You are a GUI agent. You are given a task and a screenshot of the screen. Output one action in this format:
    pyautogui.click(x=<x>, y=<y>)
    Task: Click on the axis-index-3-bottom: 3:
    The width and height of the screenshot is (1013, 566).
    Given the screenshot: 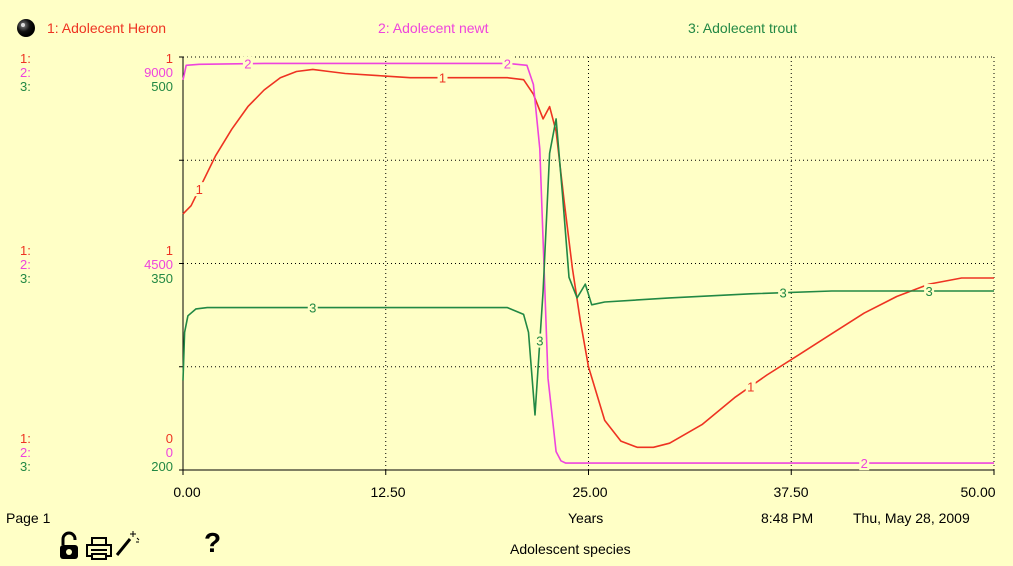 What is the action you would take?
    pyautogui.click(x=25, y=466)
    